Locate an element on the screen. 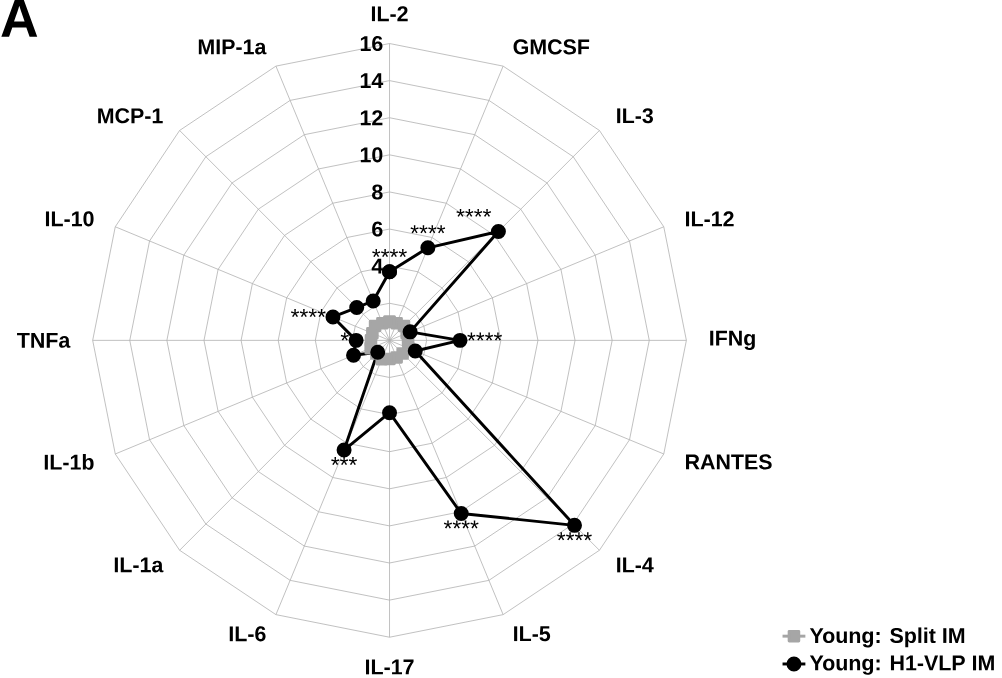  spoke-label: IL-4 is located at coordinates (635, 565).